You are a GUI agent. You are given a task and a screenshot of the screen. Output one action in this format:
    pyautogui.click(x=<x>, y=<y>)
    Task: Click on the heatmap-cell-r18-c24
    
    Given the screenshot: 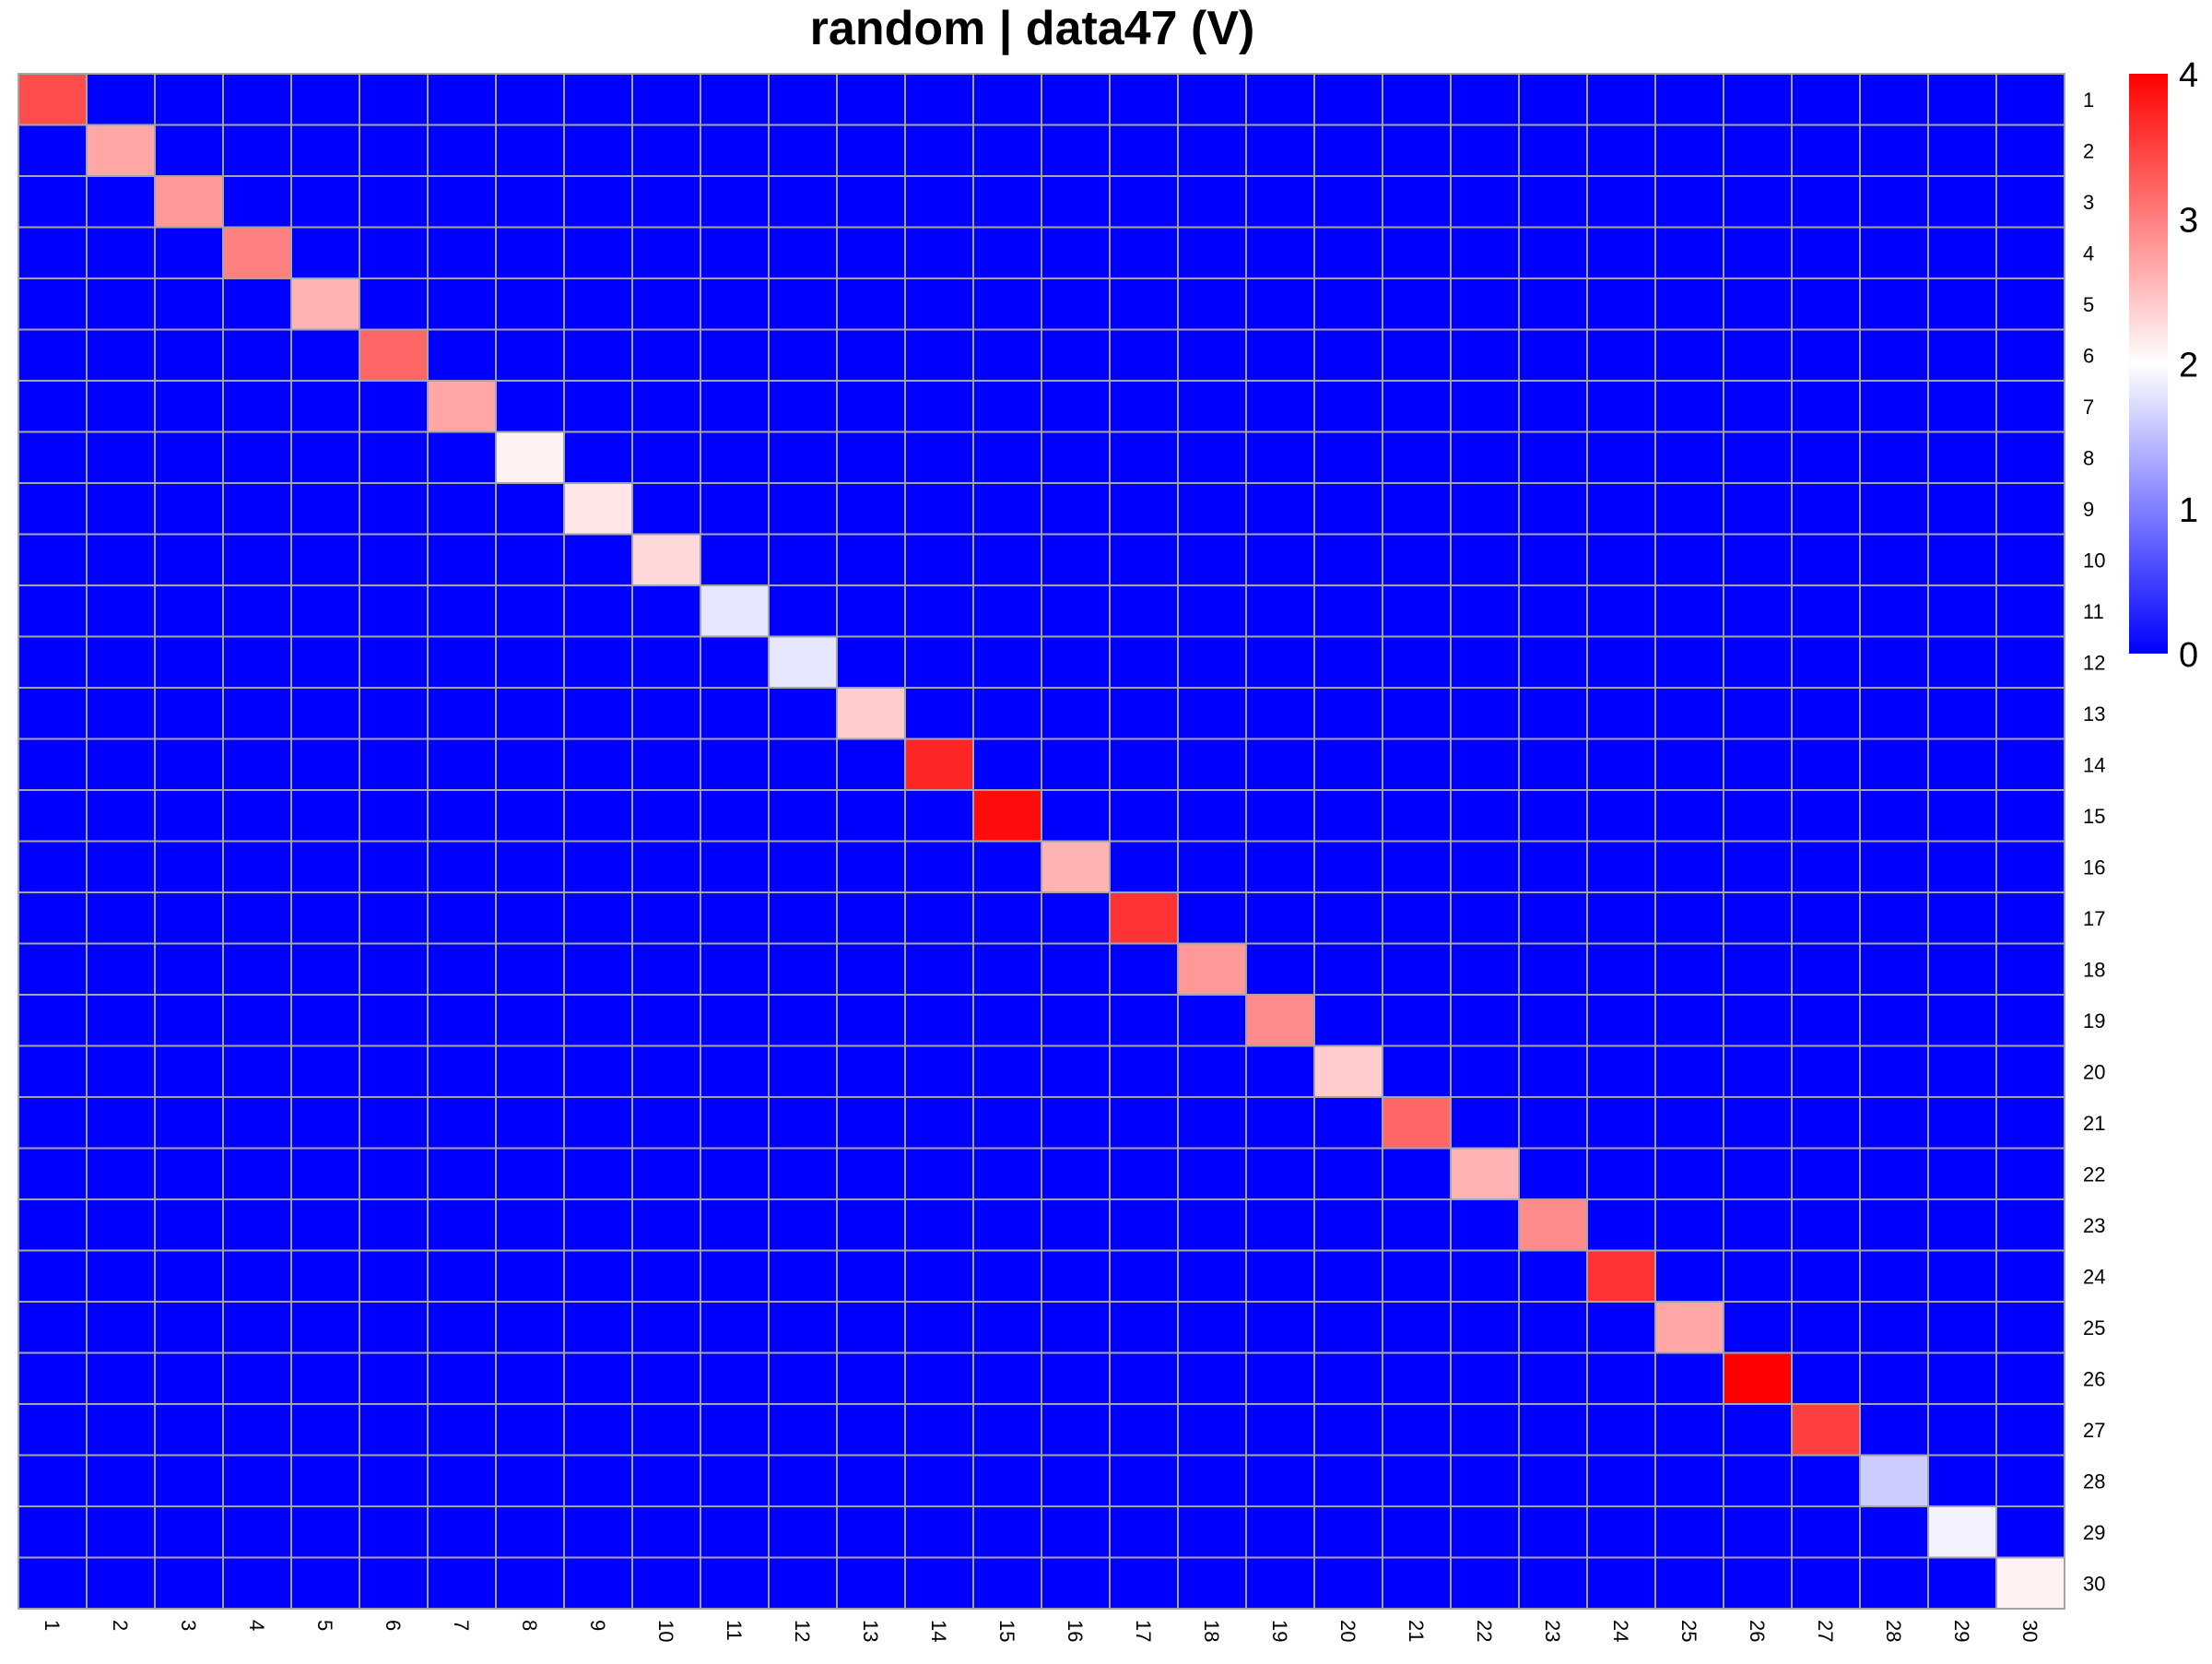 What is the action you would take?
    pyautogui.click(x=1621, y=969)
    